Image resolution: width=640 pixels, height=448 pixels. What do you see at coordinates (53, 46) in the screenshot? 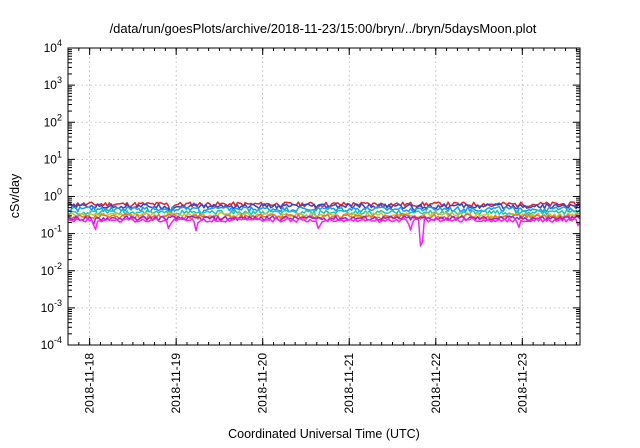
I see `y-tick-label: 10⁴` at bounding box center [53, 46].